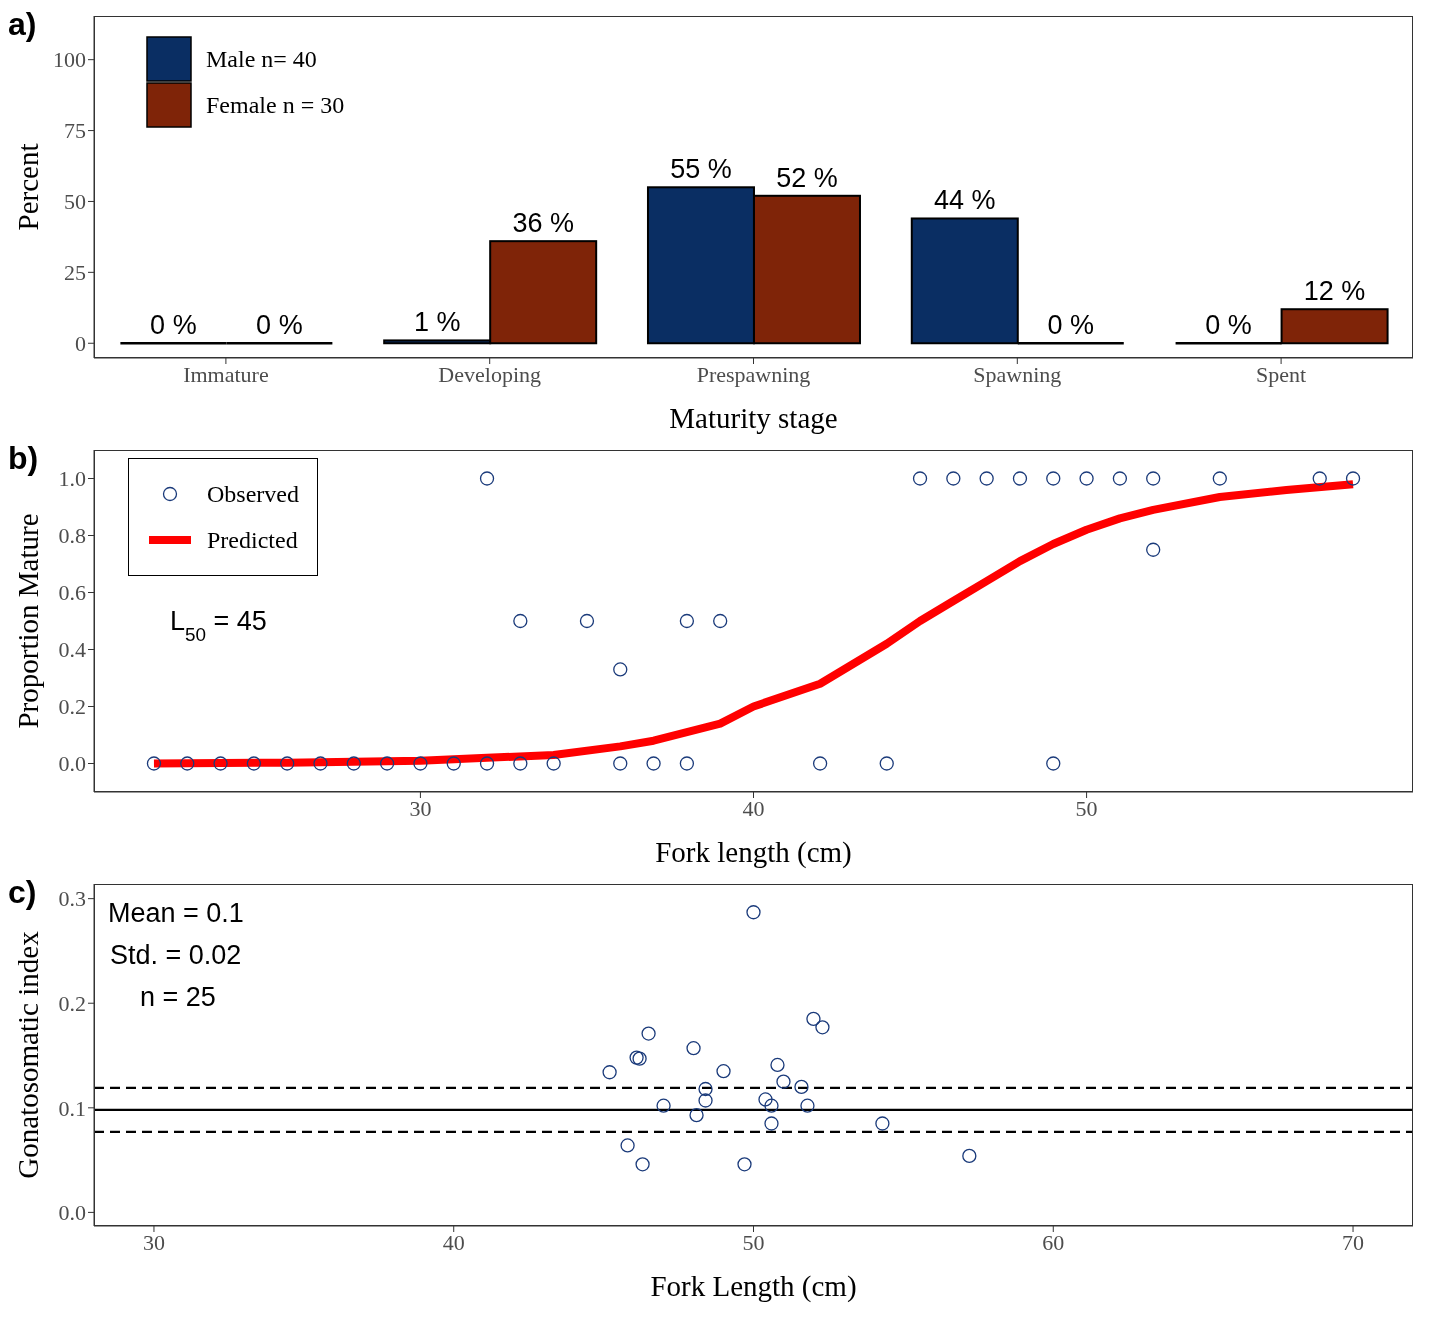 The image size is (1429, 1325). What do you see at coordinates (1334, 291) in the screenshot?
I see `data-label: 12 %` at bounding box center [1334, 291].